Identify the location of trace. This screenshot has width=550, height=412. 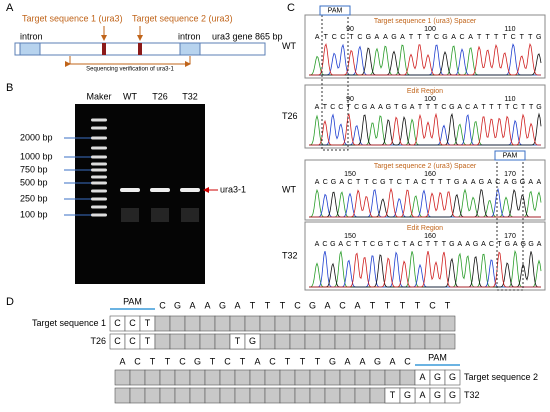
(425, 202).